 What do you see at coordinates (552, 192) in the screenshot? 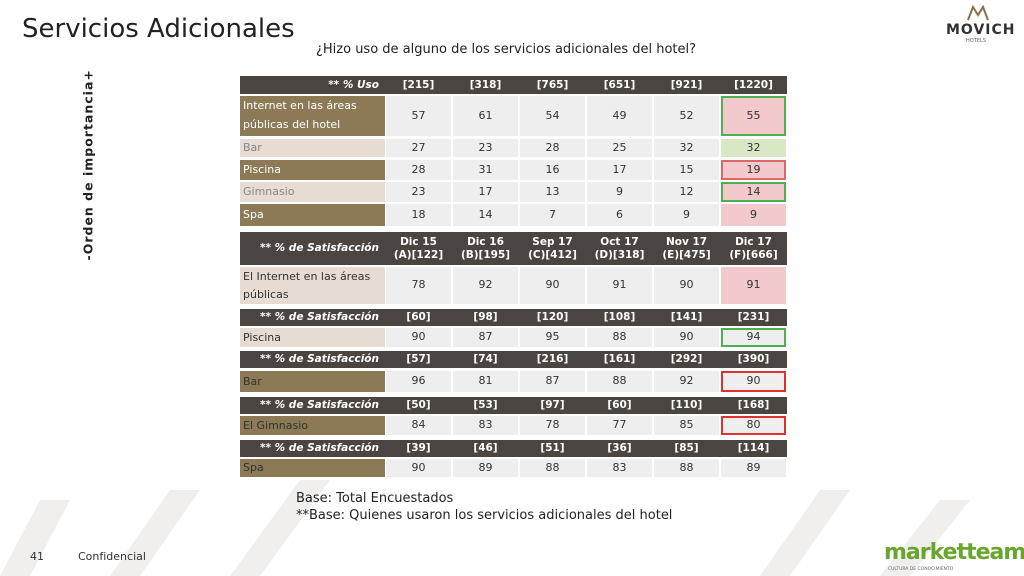
I see `value-cell: 13` at bounding box center [552, 192].